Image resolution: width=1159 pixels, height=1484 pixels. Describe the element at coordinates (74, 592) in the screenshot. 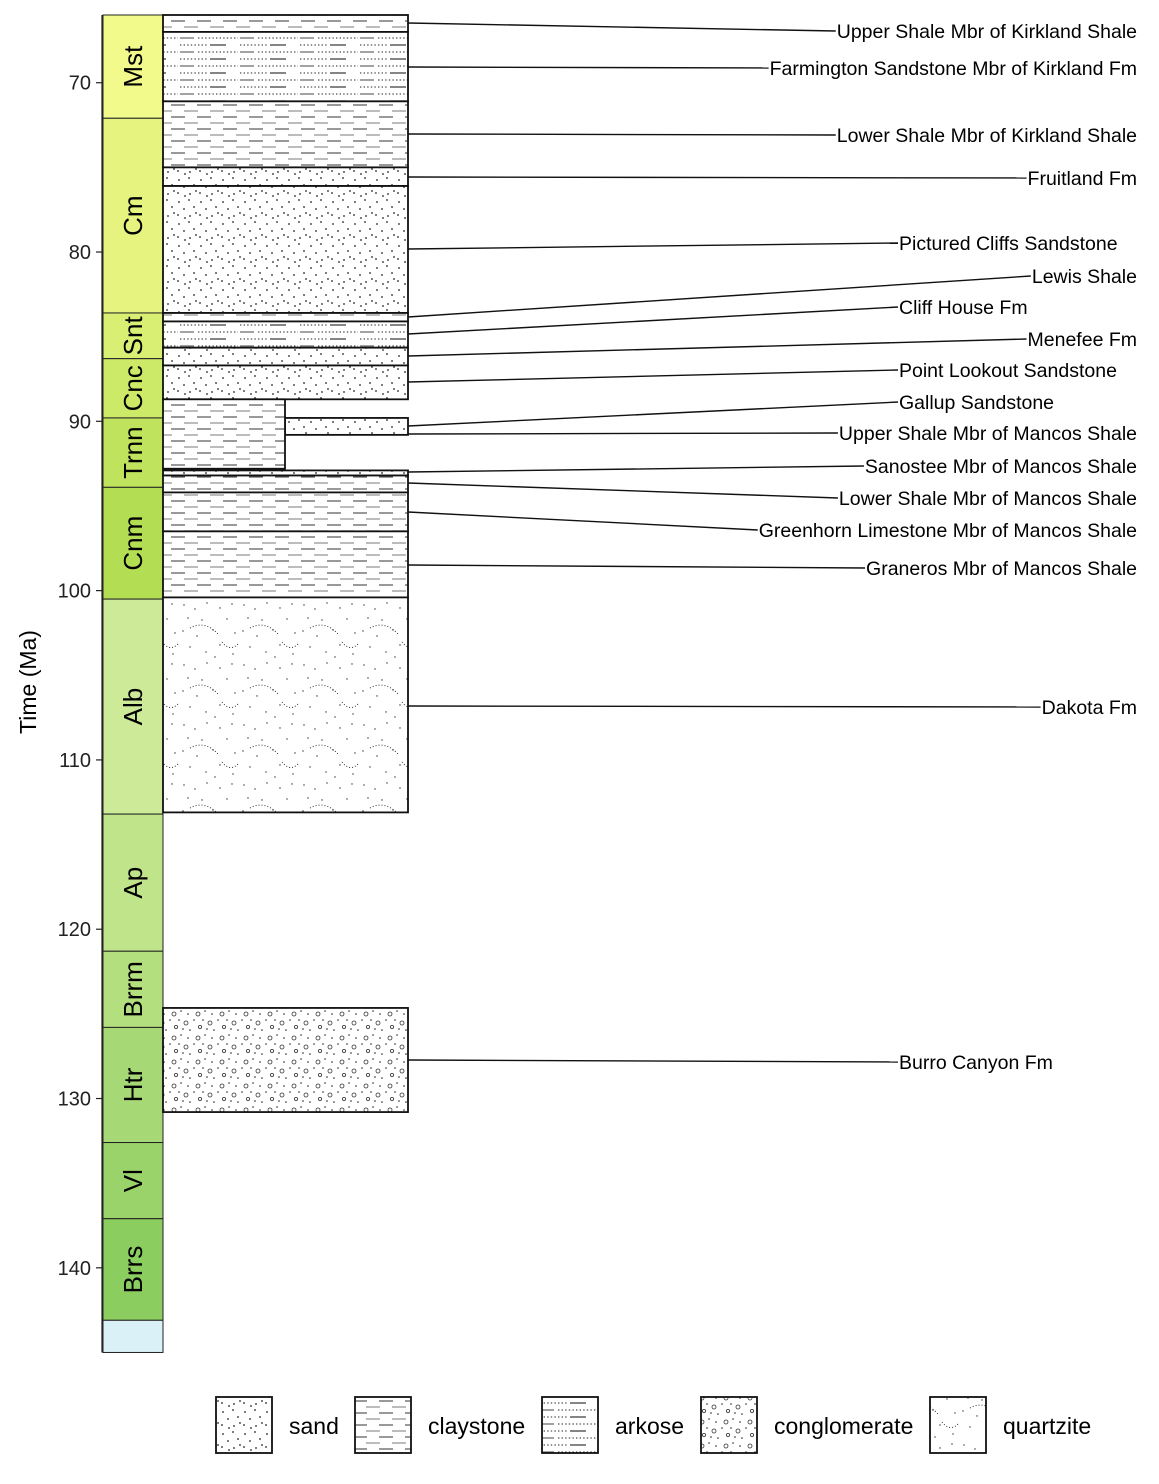

I see `y-tick-label: 100` at that location.